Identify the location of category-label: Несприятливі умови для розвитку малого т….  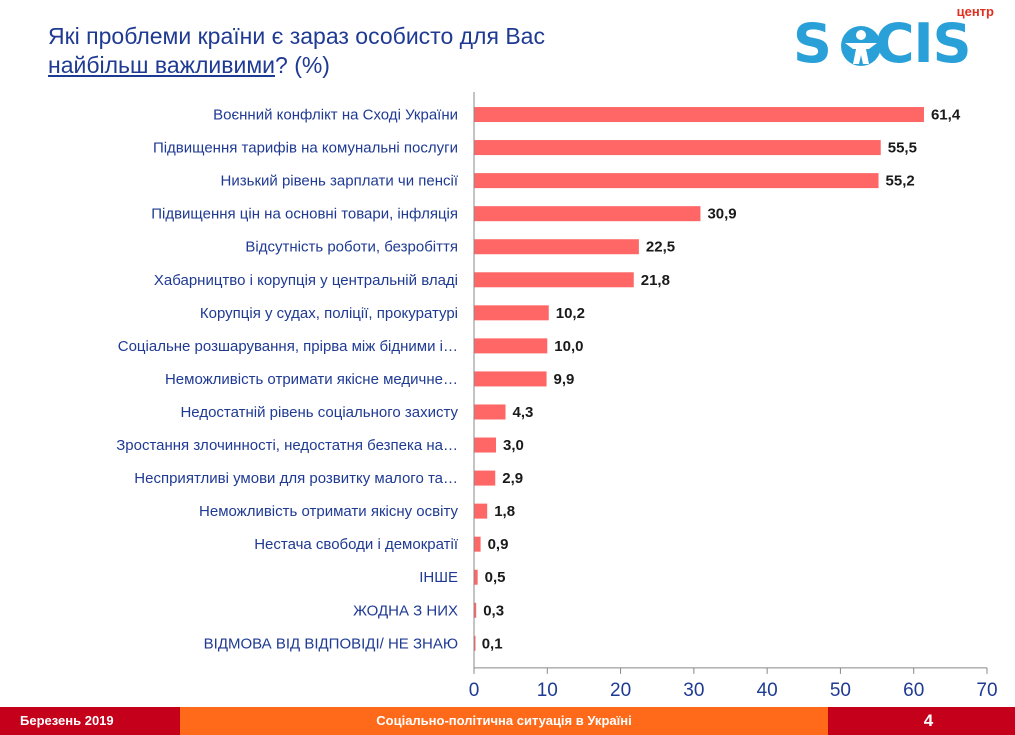
(296, 478).